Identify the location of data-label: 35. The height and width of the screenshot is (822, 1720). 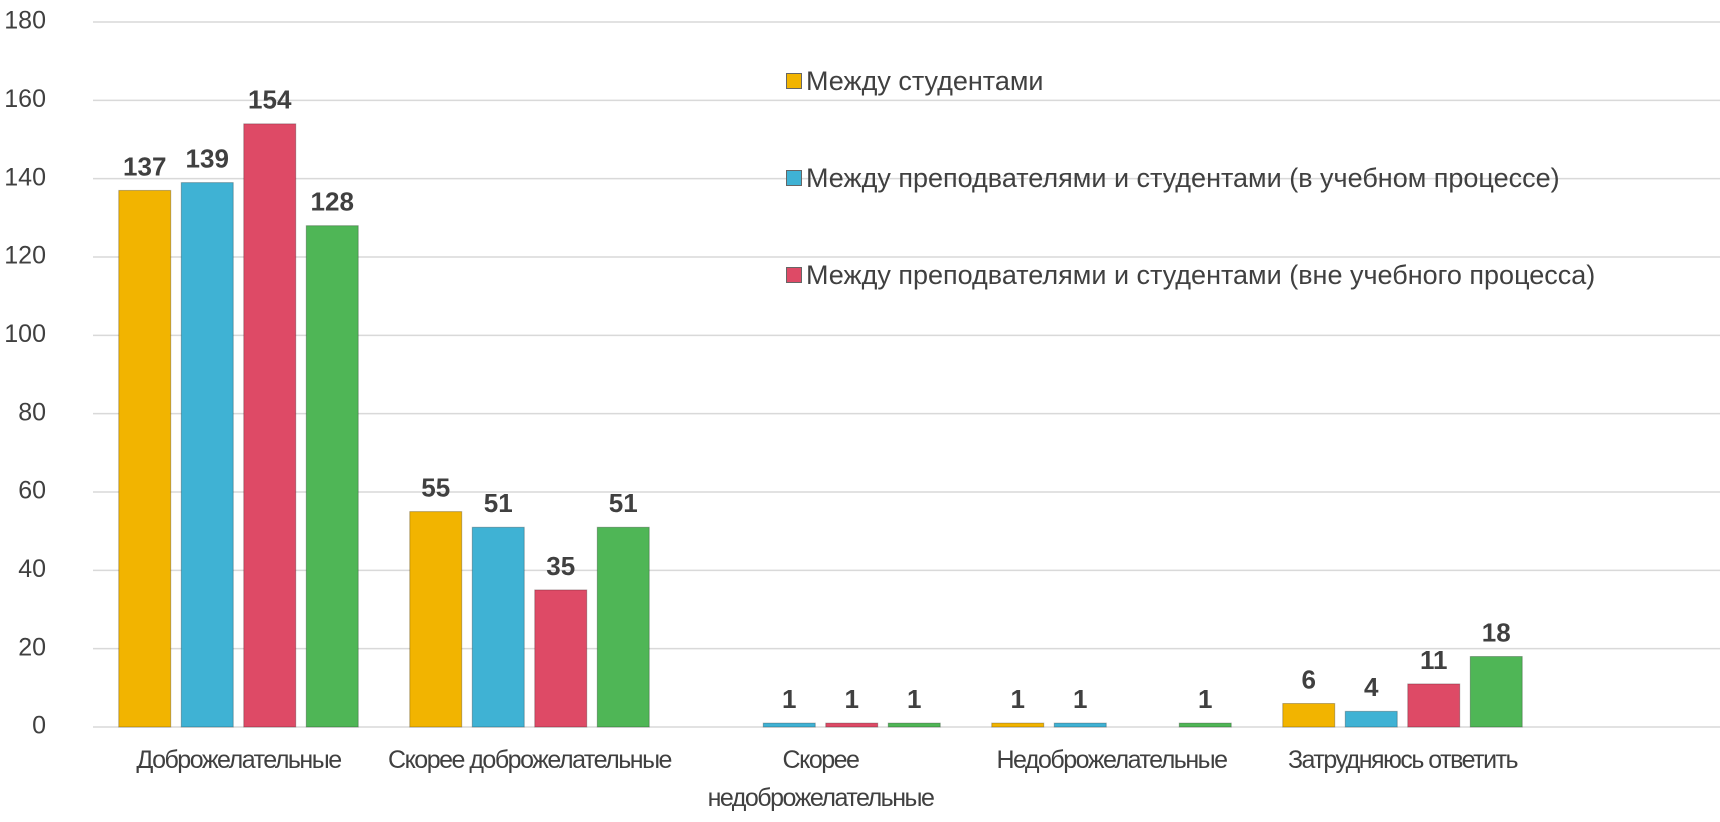
(560, 566).